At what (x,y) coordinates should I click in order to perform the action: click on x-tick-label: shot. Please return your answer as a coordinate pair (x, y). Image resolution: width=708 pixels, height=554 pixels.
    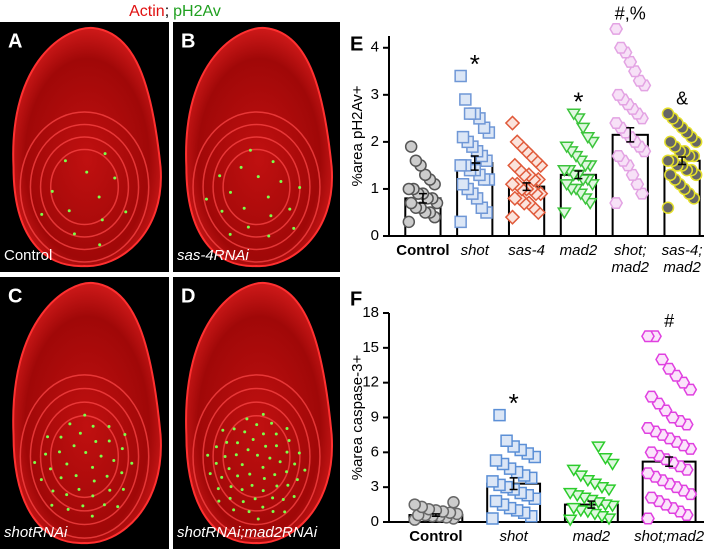
    Looking at the image, I should click on (513, 536).